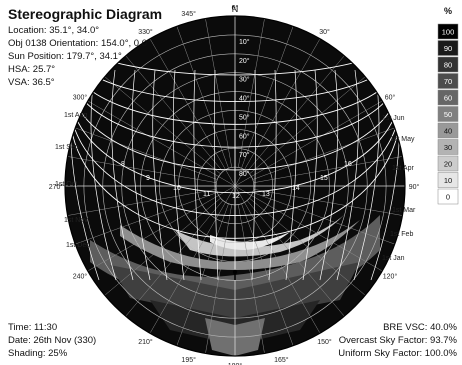 The width and height of the screenshot is (462, 365). I want to click on scale-label: 20, so click(448, 164).